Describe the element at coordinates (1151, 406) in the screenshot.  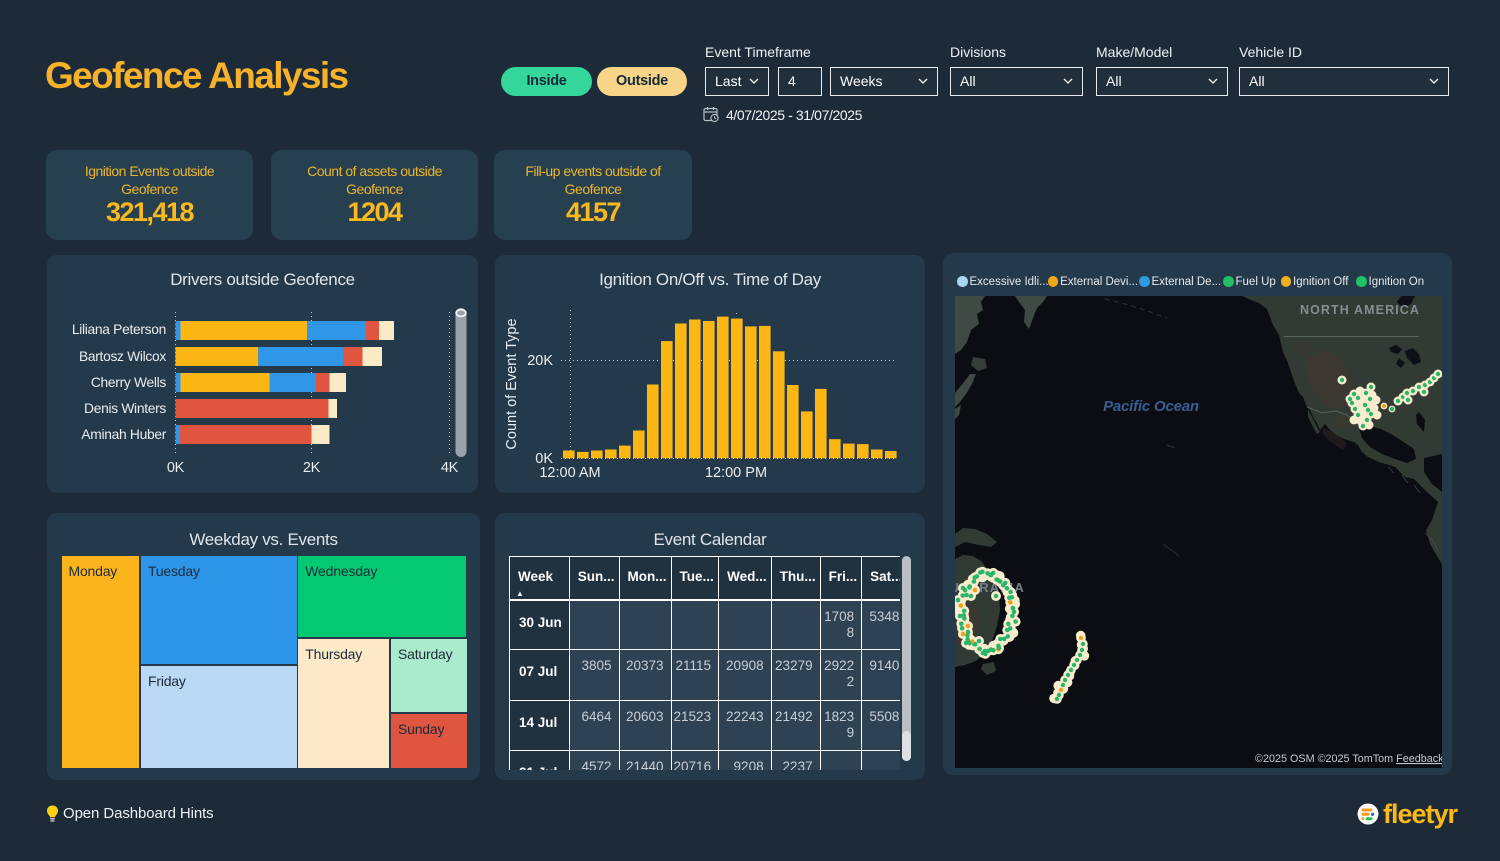
I see `svg-text: Pacific Ocean` at that location.